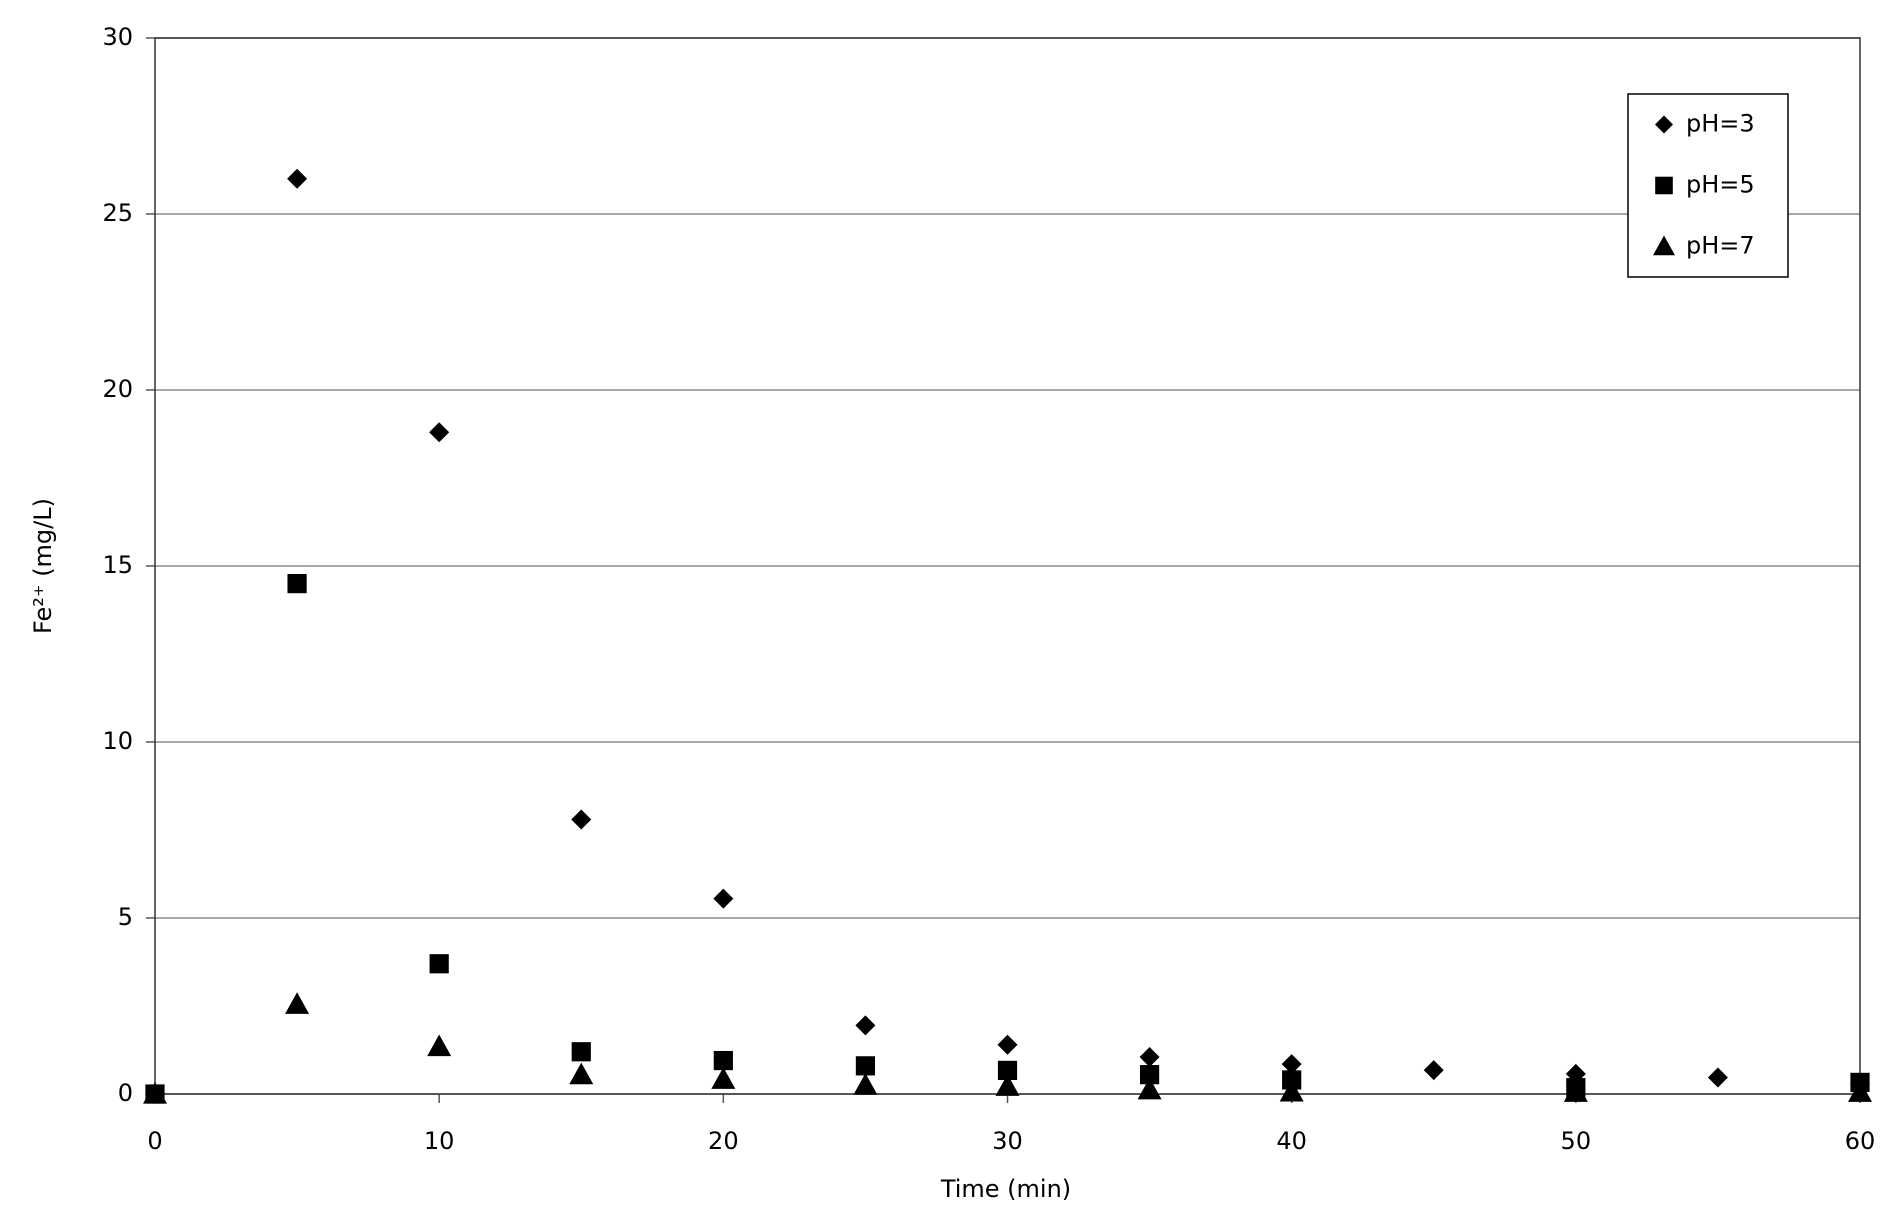 Image resolution: width=1890 pixels, height=1230 pixels. What do you see at coordinates (1720, 185) in the screenshot?
I see `legend-label: pH=5` at bounding box center [1720, 185].